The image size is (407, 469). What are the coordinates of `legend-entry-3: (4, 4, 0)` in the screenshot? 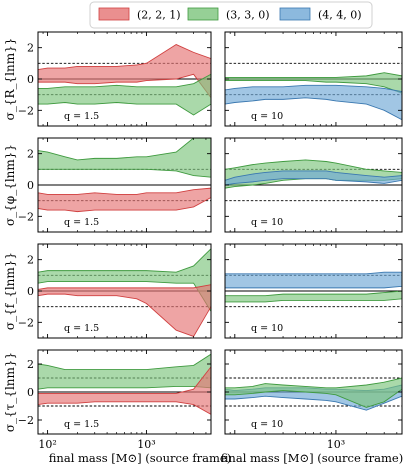 It's located at (320, 14).